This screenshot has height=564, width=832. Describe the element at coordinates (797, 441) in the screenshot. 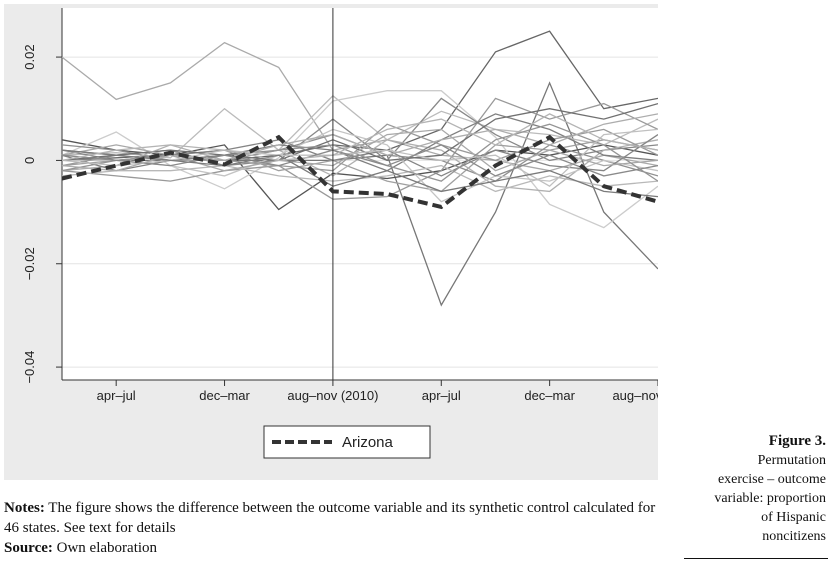

I see `figure-number: Figure 3.` at that location.